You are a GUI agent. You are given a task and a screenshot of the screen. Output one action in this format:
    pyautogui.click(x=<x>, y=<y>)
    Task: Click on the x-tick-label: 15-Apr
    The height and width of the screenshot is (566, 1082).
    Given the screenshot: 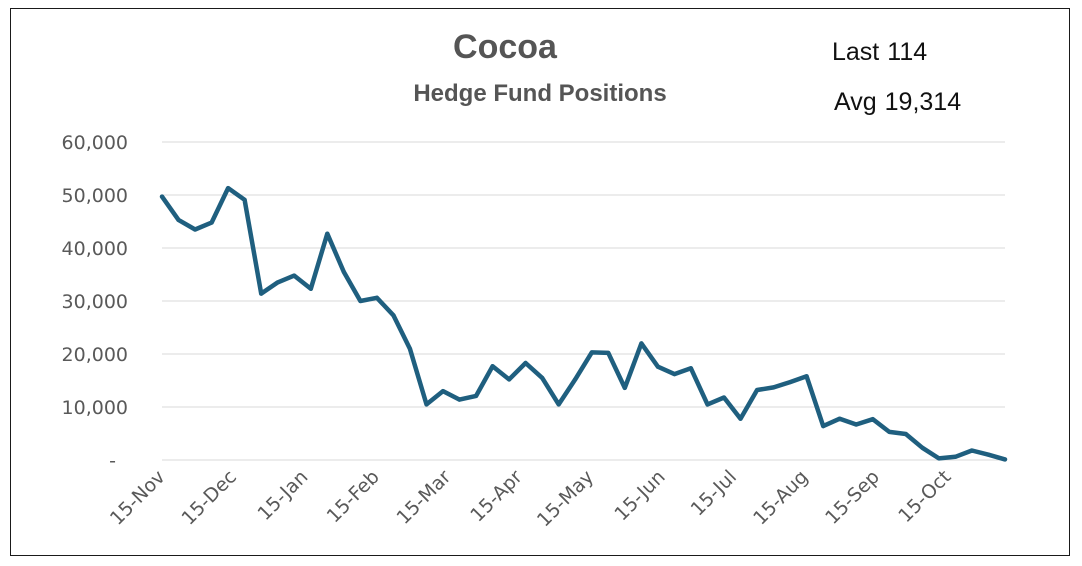 What is the action you would take?
    pyautogui.click(x=496, y=496)
    